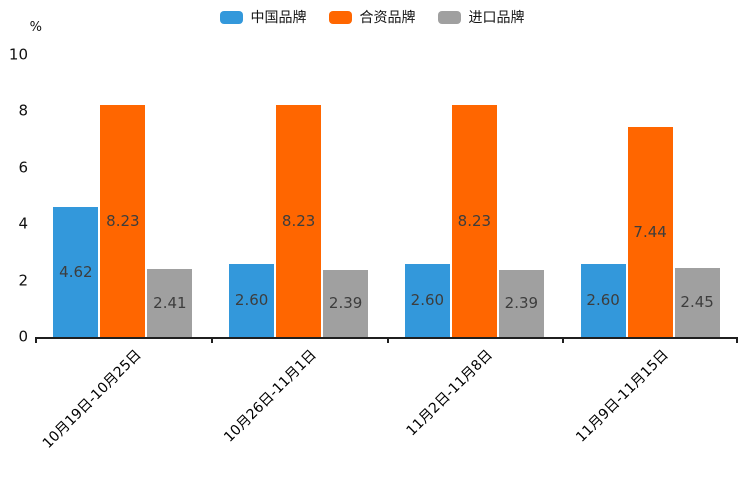  I want to click on bar-value-label: 2.41, so click(170, 303).